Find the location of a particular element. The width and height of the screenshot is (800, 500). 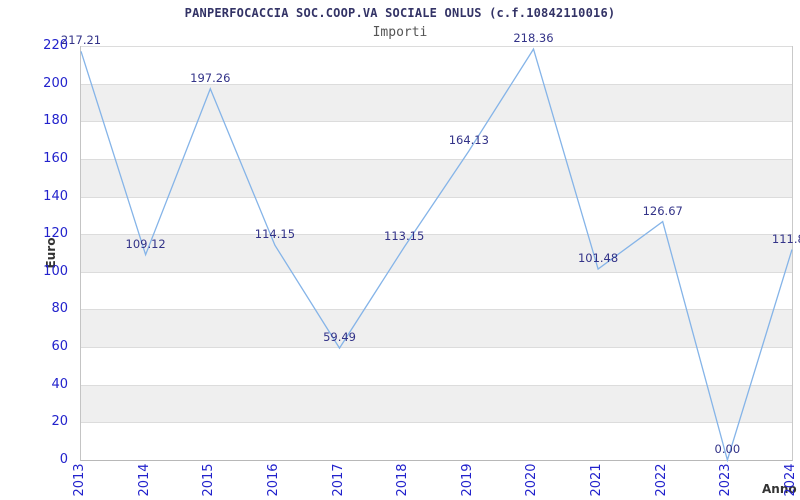

y-tick-label: 180 is located at coordinates (55, 121).